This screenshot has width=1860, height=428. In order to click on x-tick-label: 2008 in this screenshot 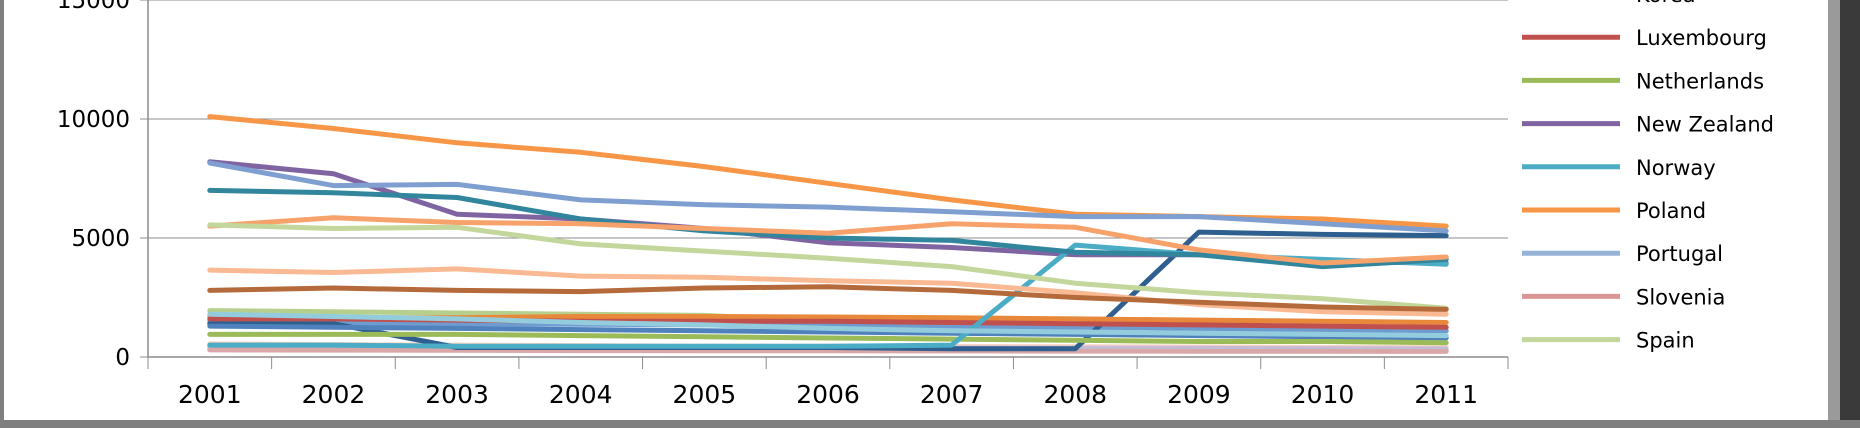, I will do `click(1075, 394)`.